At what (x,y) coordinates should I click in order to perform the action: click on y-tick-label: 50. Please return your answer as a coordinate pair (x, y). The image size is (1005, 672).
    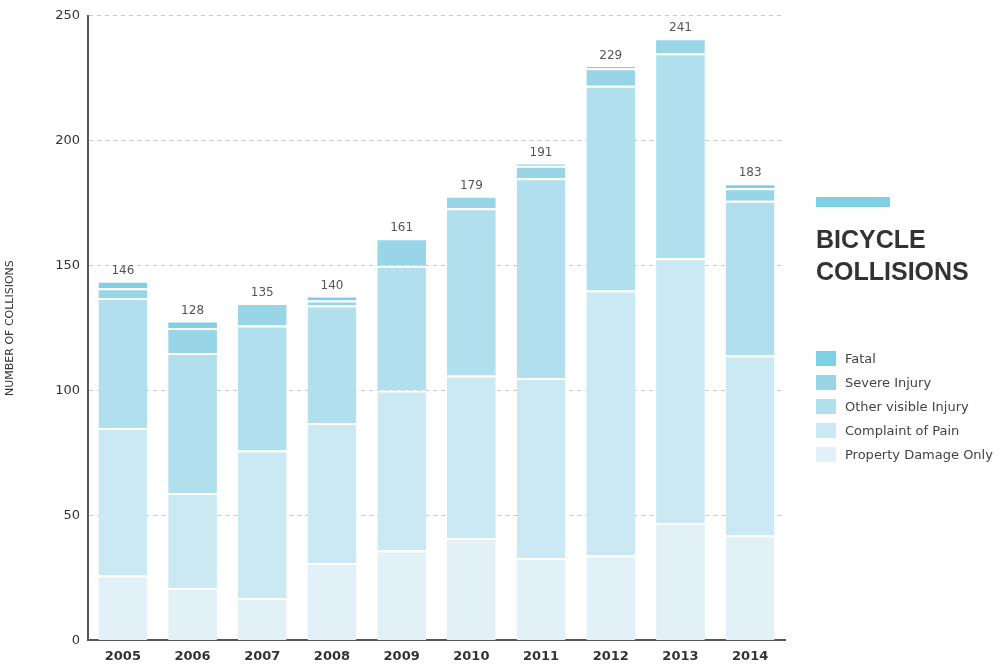
    Looking at the image, I should click on (72, 514).